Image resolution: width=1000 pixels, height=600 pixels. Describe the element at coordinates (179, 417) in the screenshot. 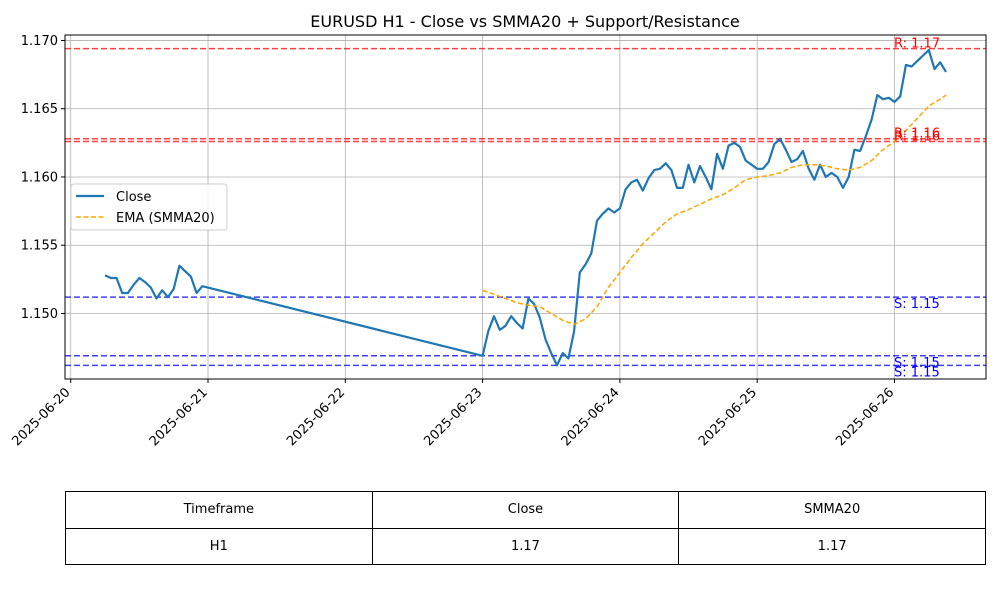

I see `x-tick-label: 2025-06-21` at that location.